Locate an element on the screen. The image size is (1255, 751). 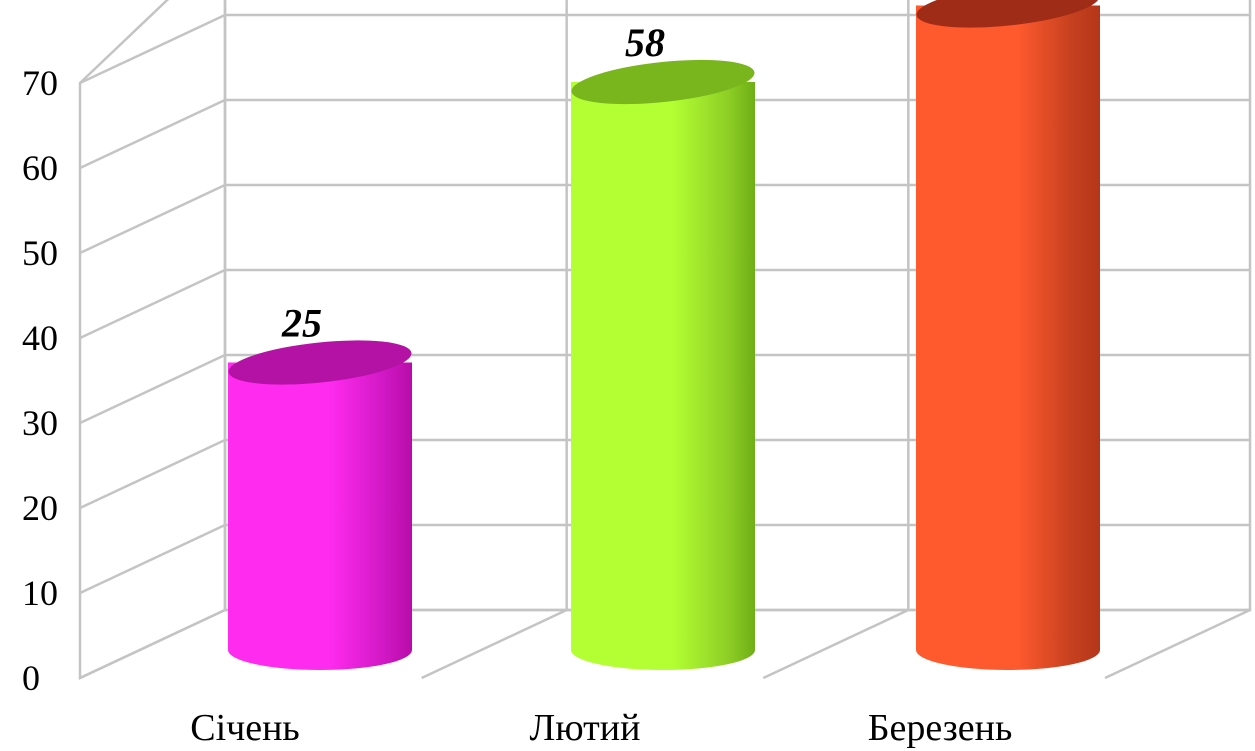
y-tick-label: 60 is located at coordinates (40, 168).